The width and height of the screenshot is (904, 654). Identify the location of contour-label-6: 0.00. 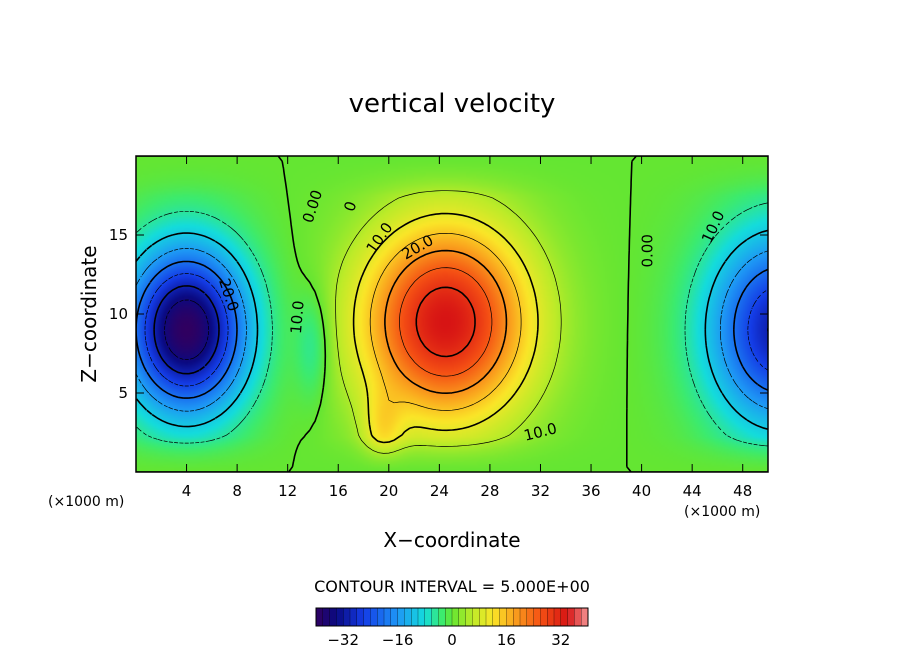
(647, 250).